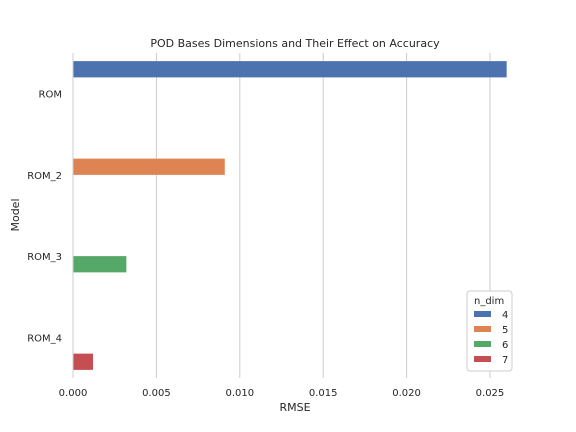  I want to click on x-tick-label: 0.015, so click(323, 393).